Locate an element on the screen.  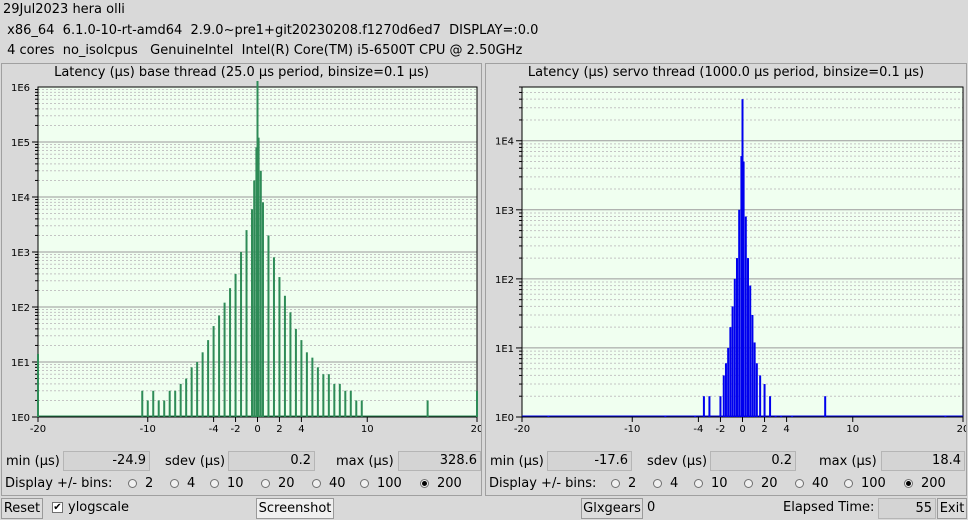
servo-bins-option-200: 200 is located at coordinates (933, 483).